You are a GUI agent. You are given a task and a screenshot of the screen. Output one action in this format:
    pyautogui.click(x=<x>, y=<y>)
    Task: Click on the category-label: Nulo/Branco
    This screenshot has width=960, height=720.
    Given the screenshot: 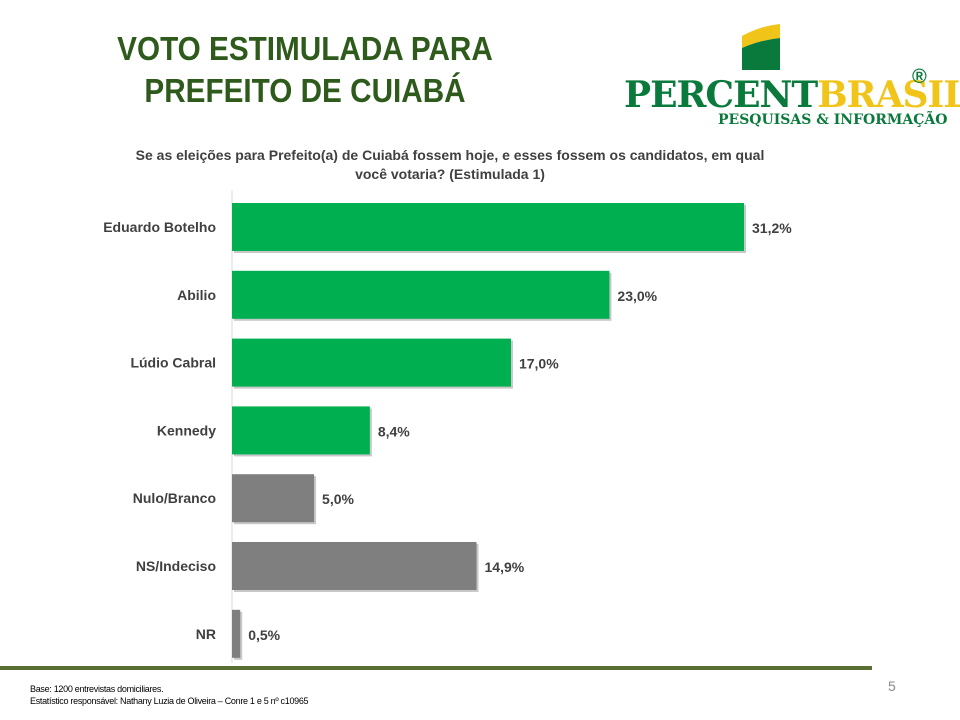 What is the action you would take?
    pyautogui.click(x=174, y=498)
    